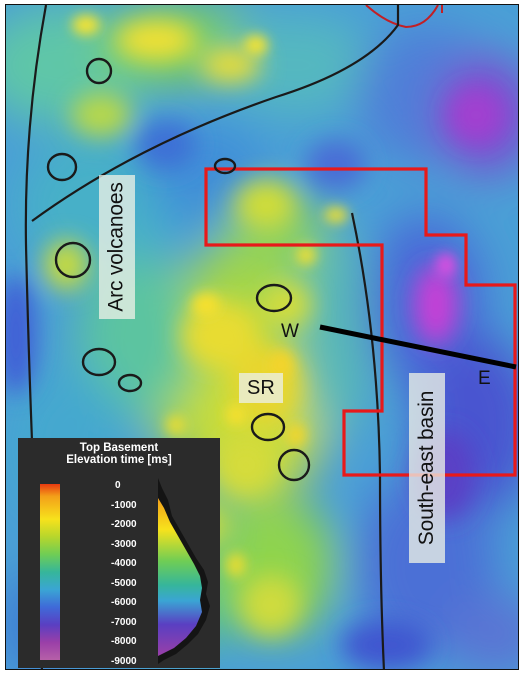  I want to click on legend-tick-label: -1000, so click(124, 505).